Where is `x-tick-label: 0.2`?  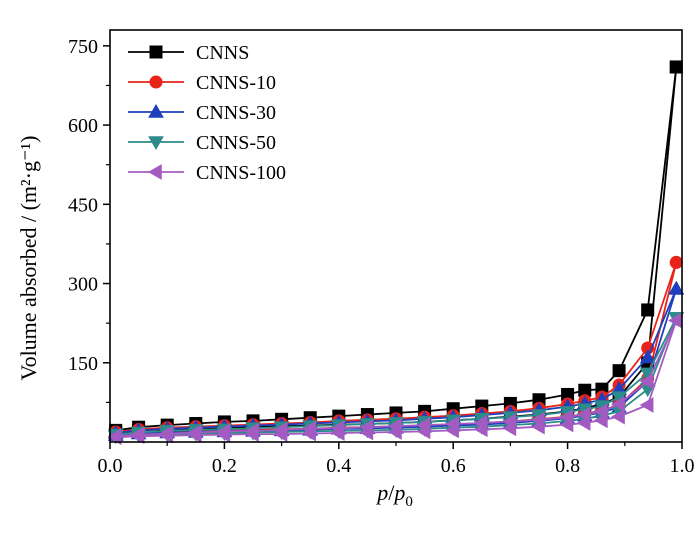 x-tick-label: 0.2 is located at coordinates (224, 466).